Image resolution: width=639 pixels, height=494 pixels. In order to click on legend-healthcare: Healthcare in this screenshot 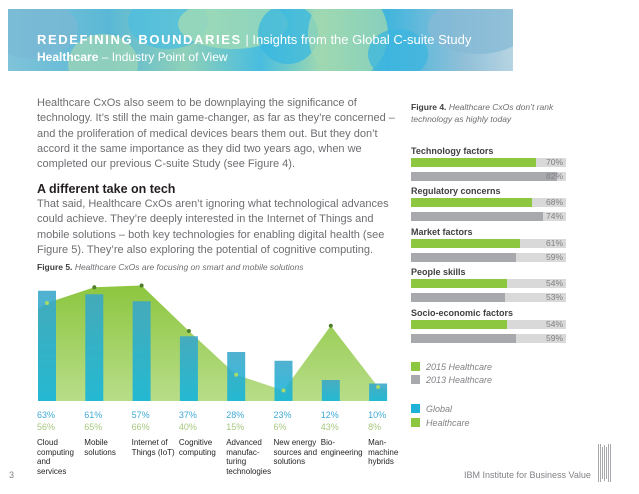, I will do `click(440, 423)`.